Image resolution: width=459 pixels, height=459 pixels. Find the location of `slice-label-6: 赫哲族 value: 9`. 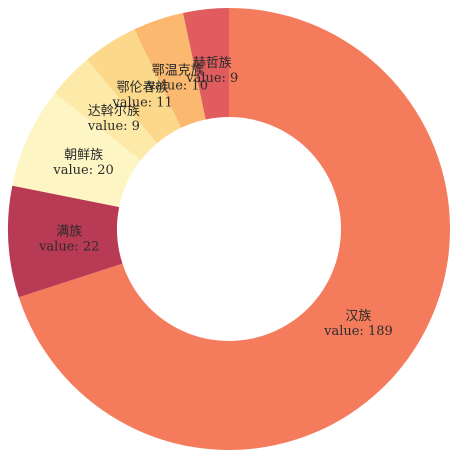

slice-label-6: 赫哲族 value: 9 is located at coordinates (211, 70).